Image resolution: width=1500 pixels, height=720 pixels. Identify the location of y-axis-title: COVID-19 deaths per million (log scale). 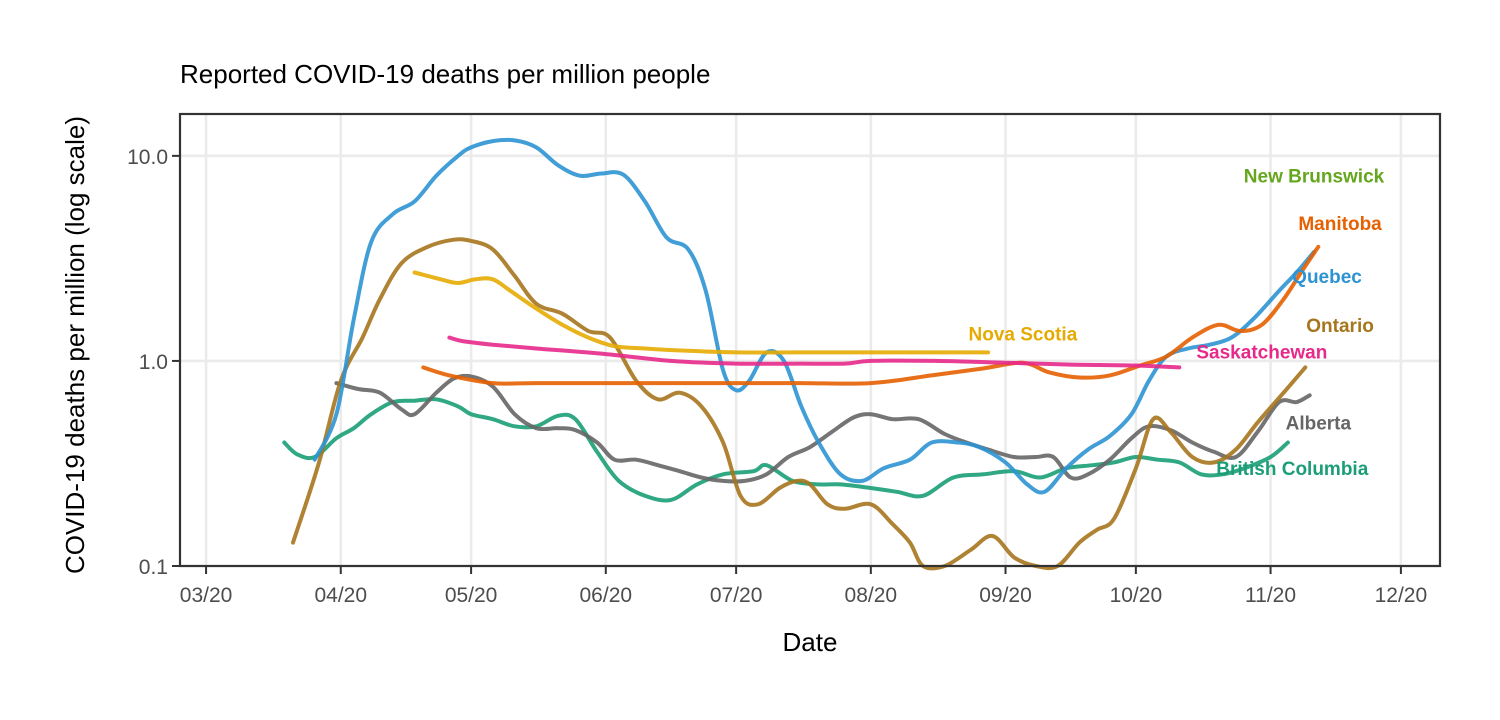
(75, 345).